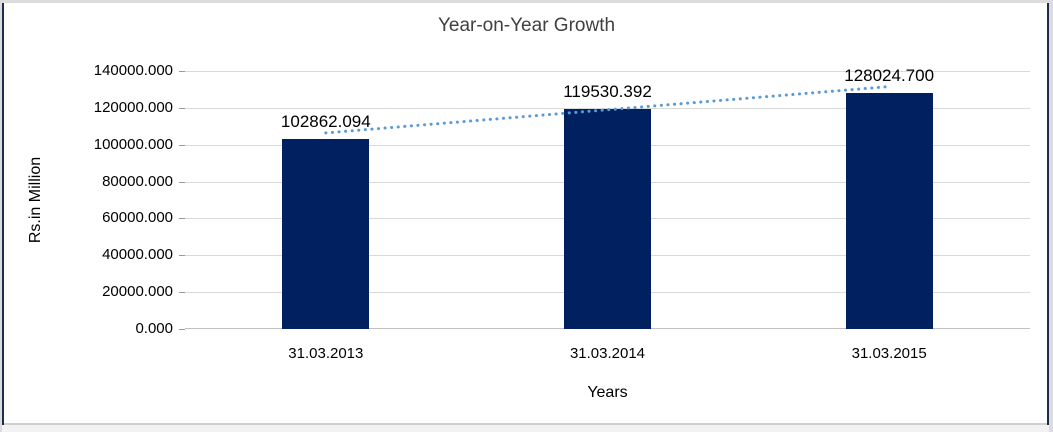 This screenshot has height=432, width=1053. I want to click on outer-margin-left, so click(1, 216).